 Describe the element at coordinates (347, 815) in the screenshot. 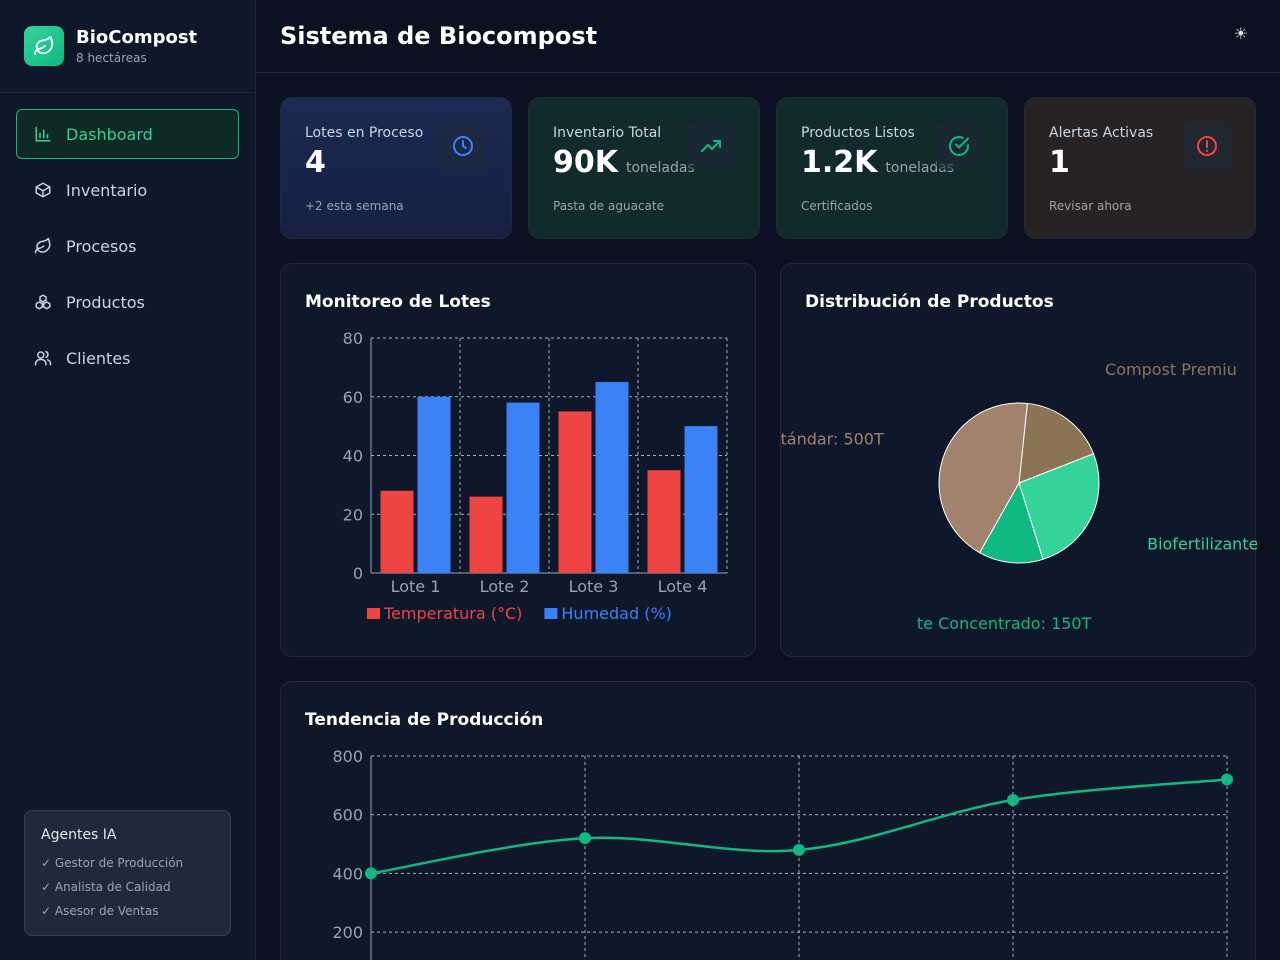

I see `y-tick-label: 600` at that location.